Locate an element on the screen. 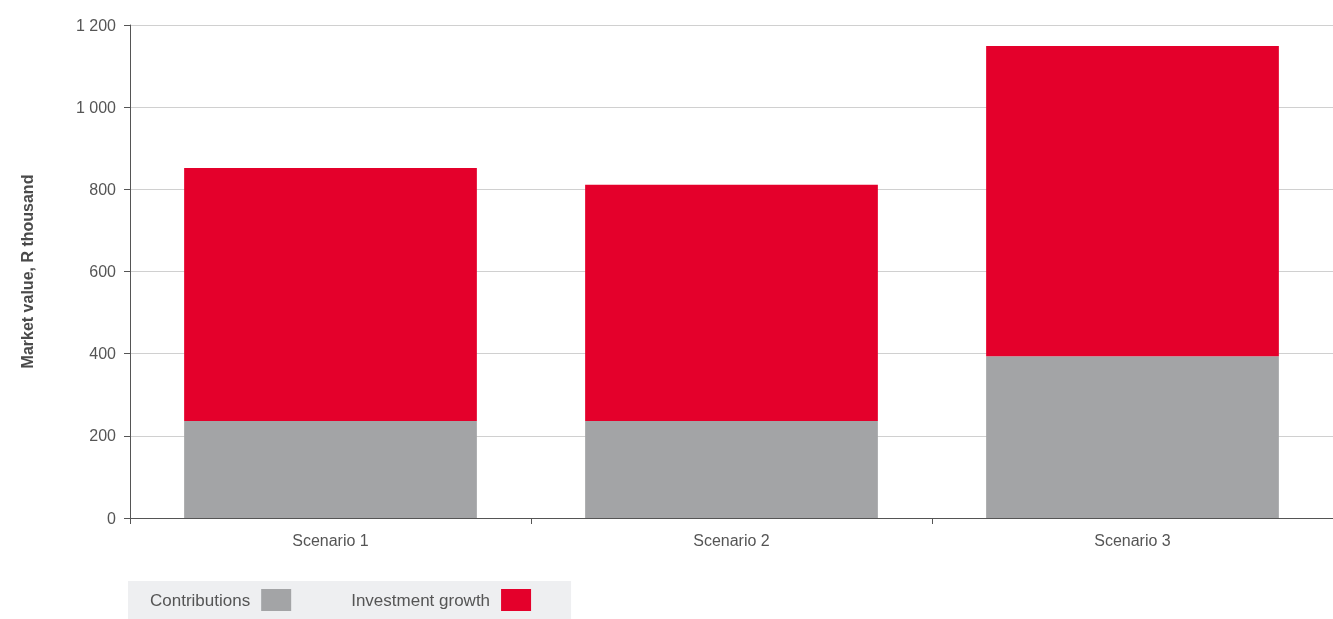  x-tick-label: Scenario 3 is located at coordinates (1132, 540).